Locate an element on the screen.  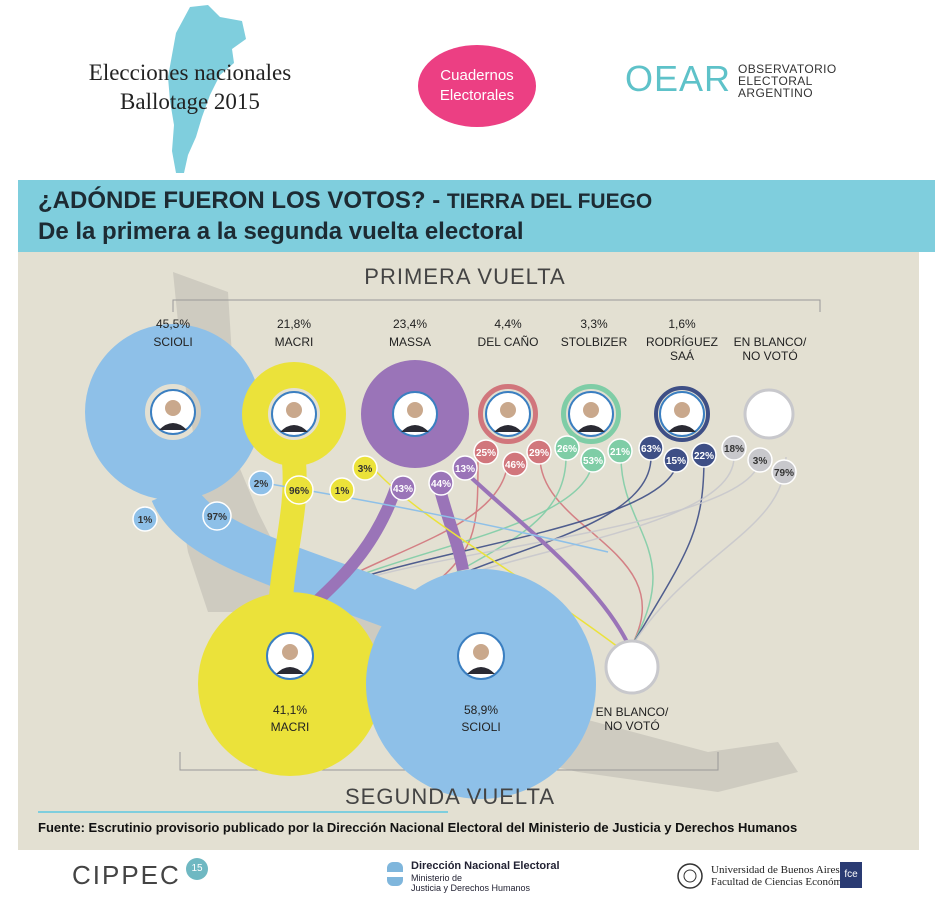
candidate-face-massa is located at coordinates (415, 410).